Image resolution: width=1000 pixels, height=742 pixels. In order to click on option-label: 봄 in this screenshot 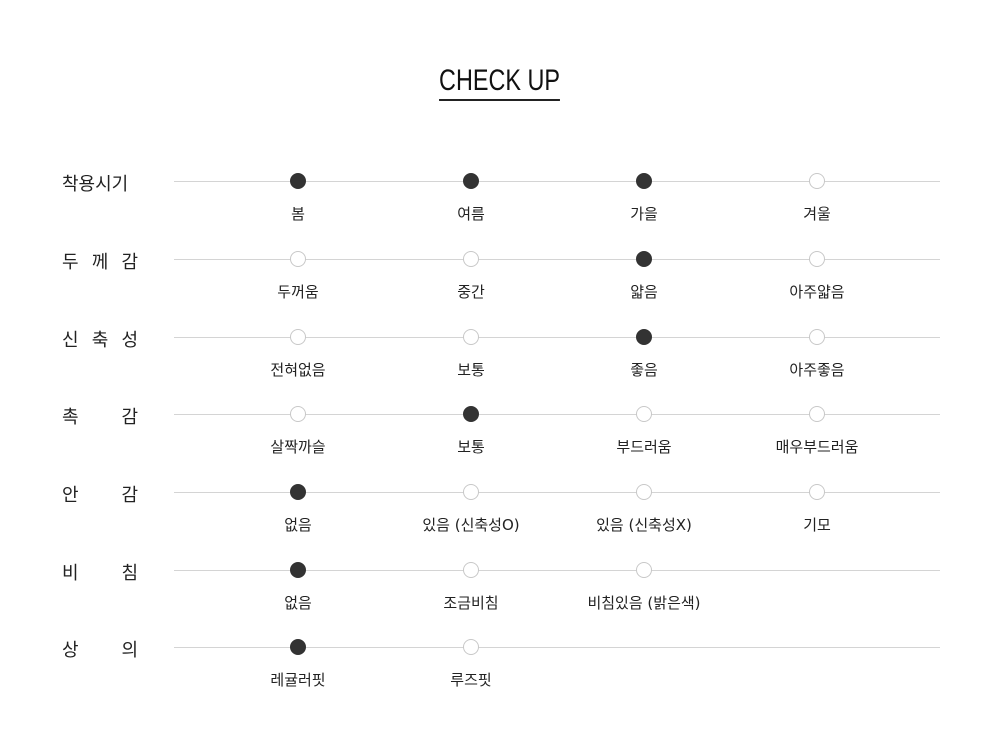, I will do `click(298, 214)`.